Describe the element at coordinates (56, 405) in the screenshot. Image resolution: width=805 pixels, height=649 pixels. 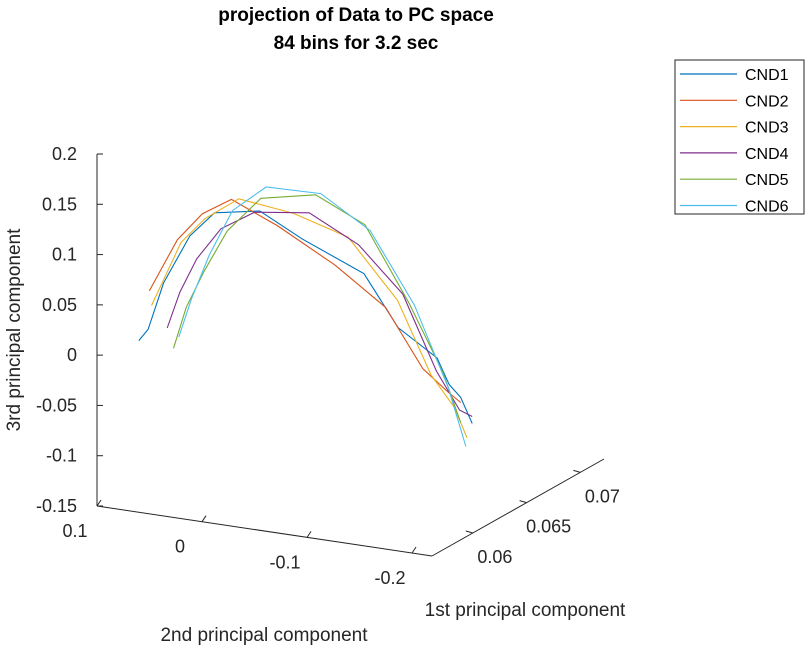
I see `z-tick-label: -0.05` at that location.